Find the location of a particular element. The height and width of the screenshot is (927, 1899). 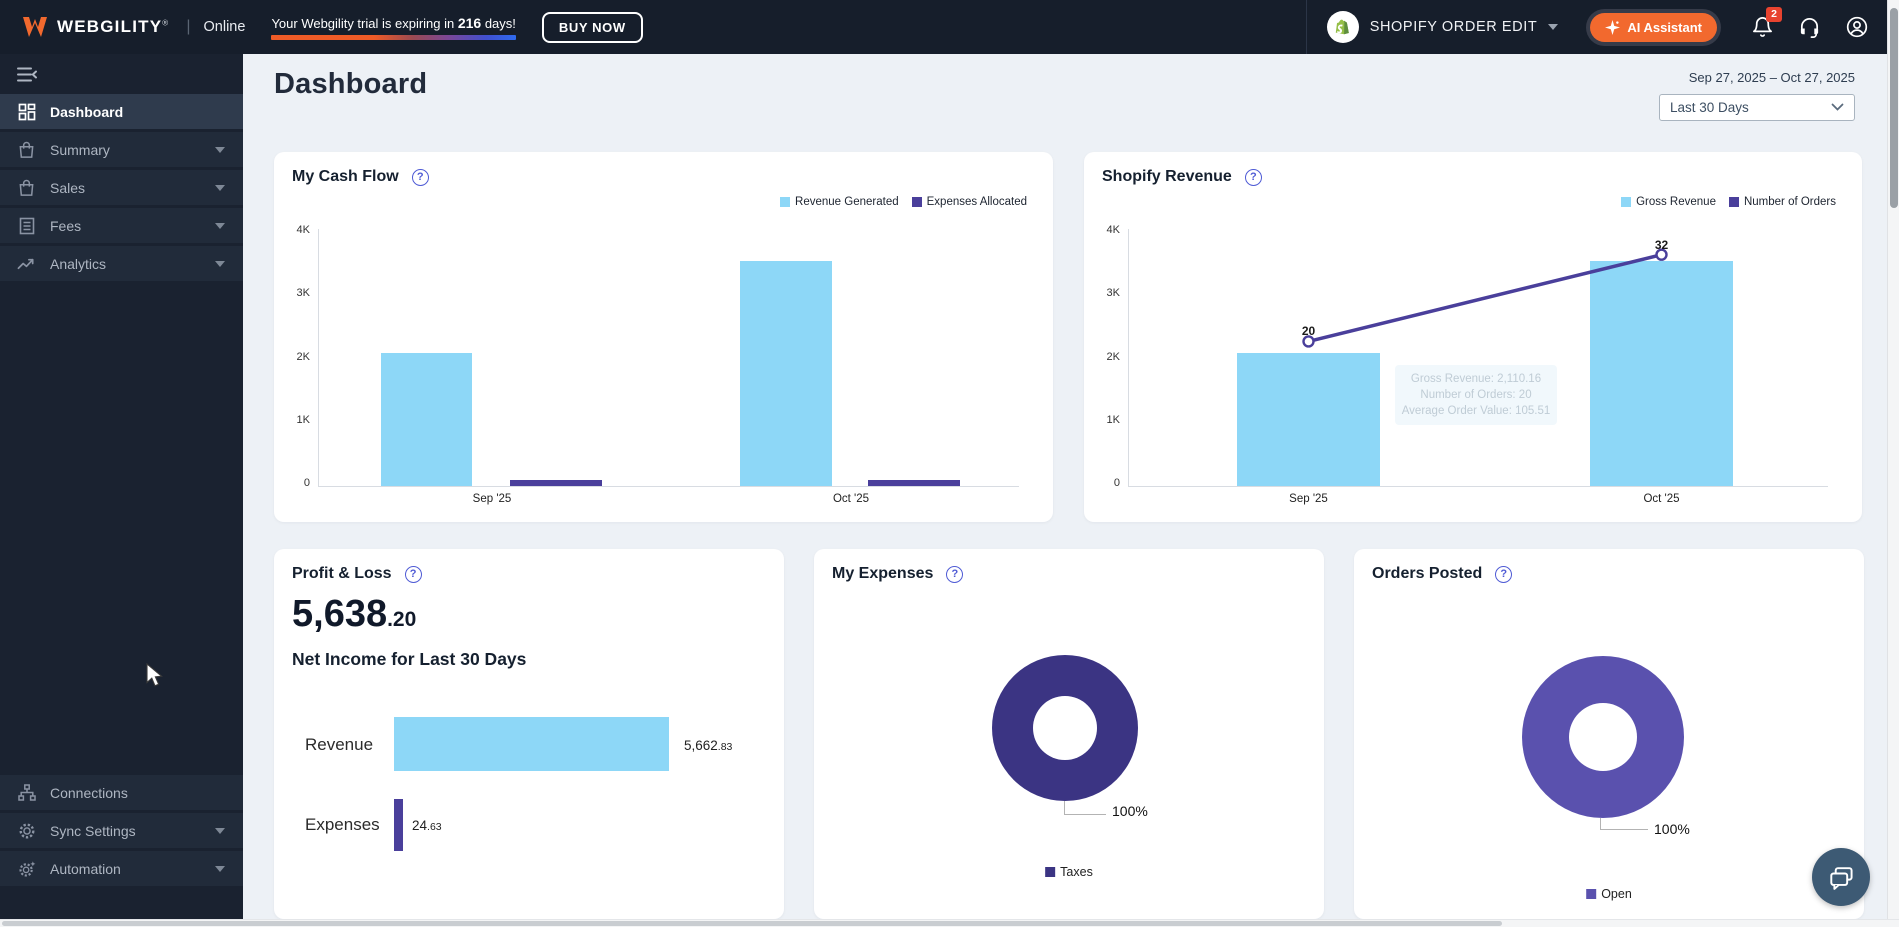

legend-item: Gross Revenue is located at coordinates (1668, 202).